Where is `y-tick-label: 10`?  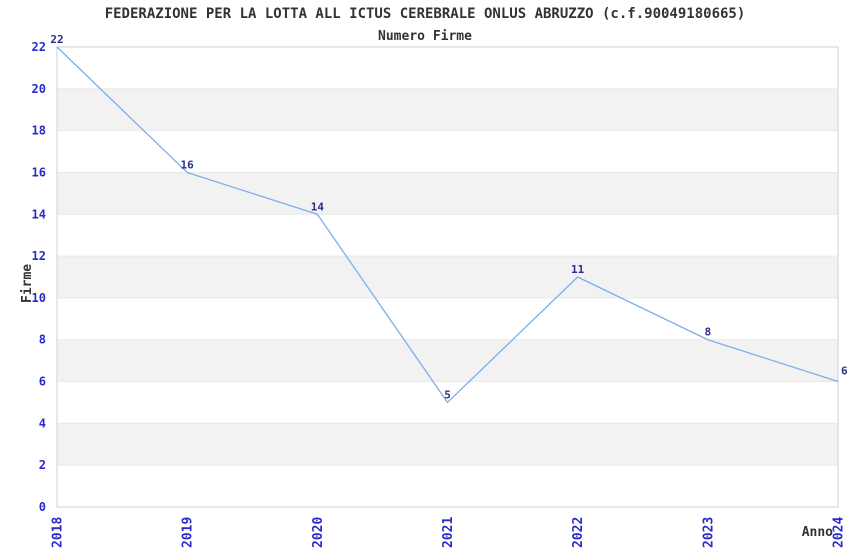 y-tick-label: 10 is located at coordinates (39, 298).